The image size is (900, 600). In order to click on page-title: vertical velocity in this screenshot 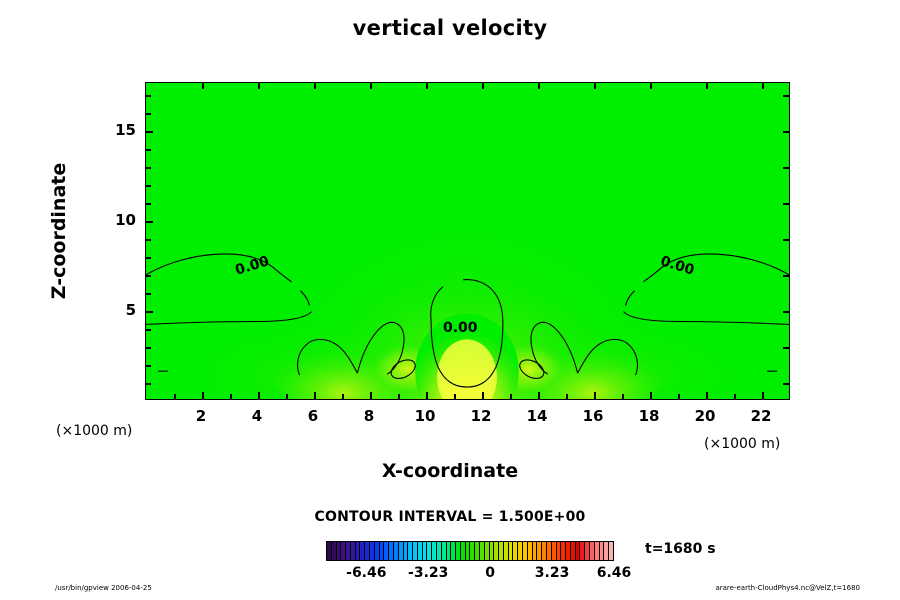, I will do `click(450, 28)`.